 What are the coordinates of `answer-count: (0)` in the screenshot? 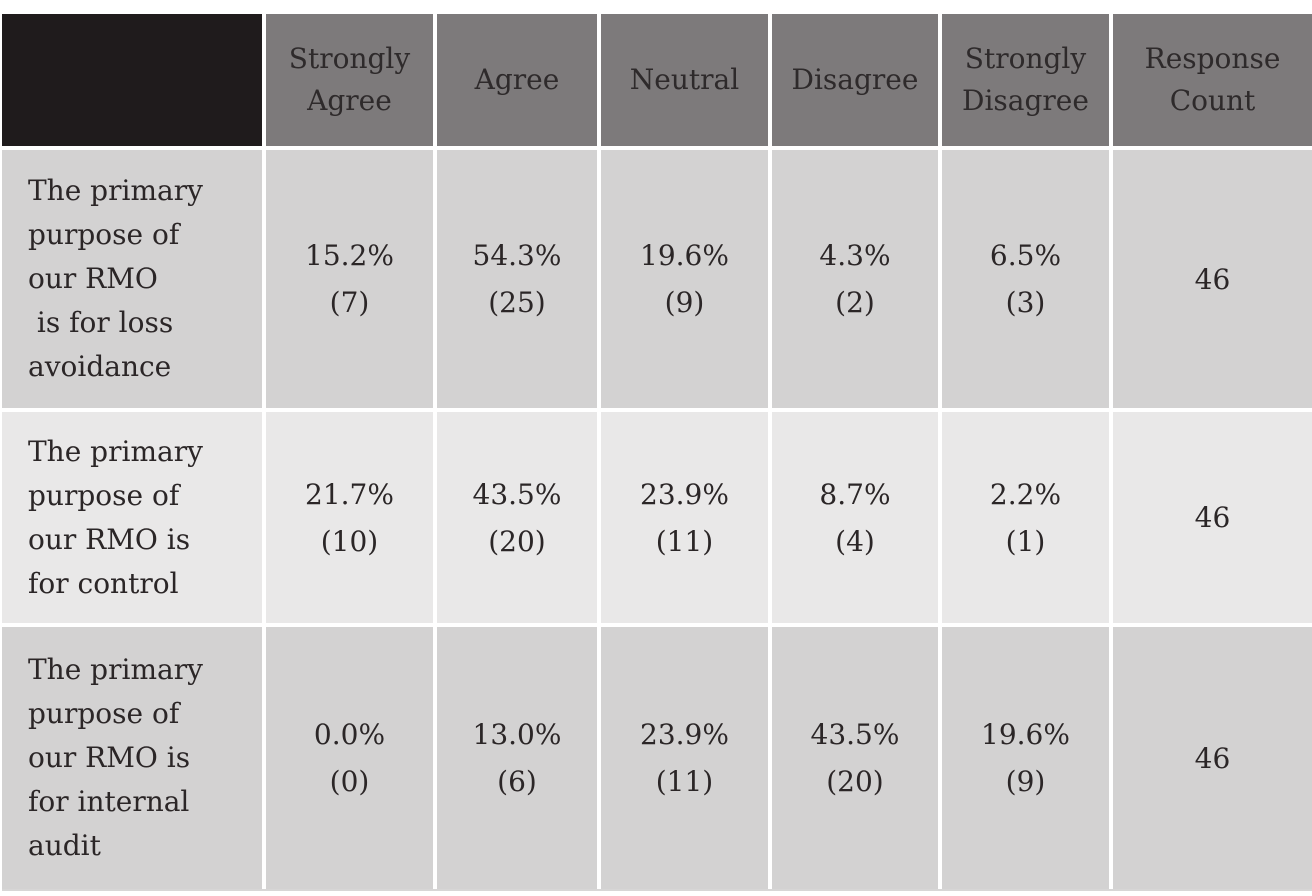 It's located at (349, 781).